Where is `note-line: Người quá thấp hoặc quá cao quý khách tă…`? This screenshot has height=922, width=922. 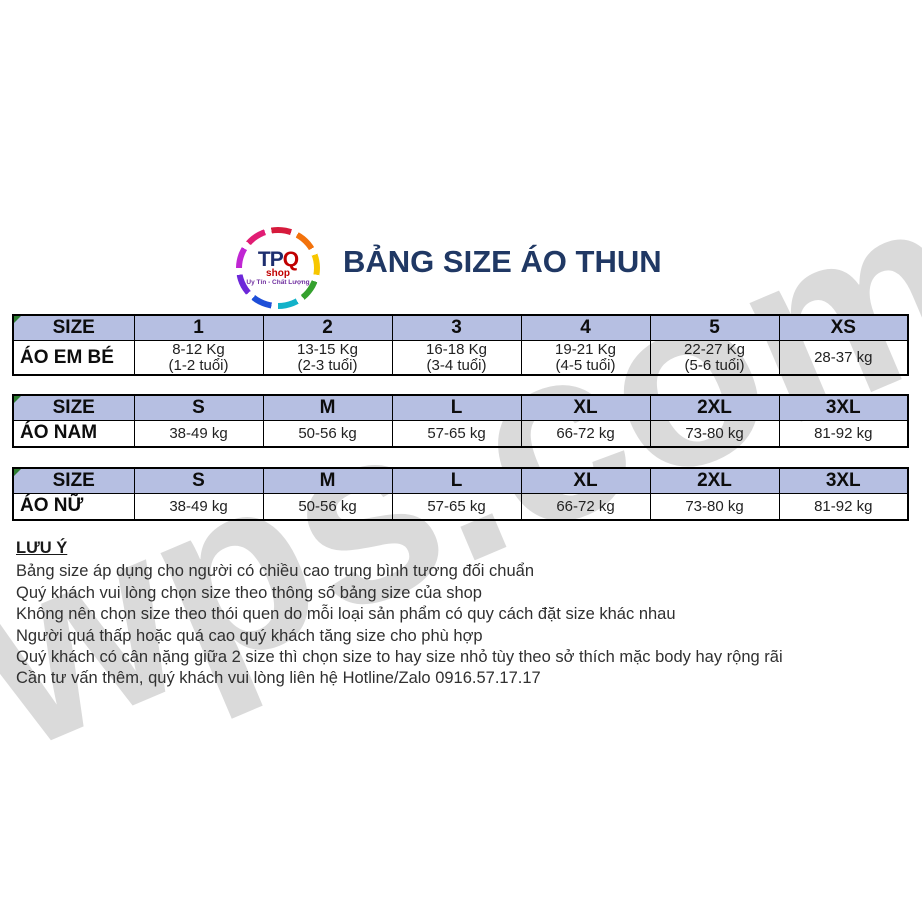 note-line: Người quá thấp hoặc quá cao quý khách tă… is located at coordinates (249, 635).